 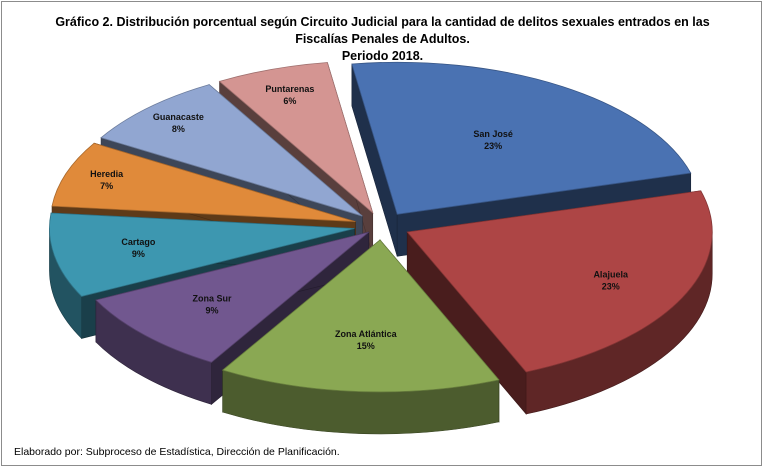 What do you see at coordinates (138, 242) in the screenshot?
I see `slice-label-4: Cartago` at bounding box center [138, 242].